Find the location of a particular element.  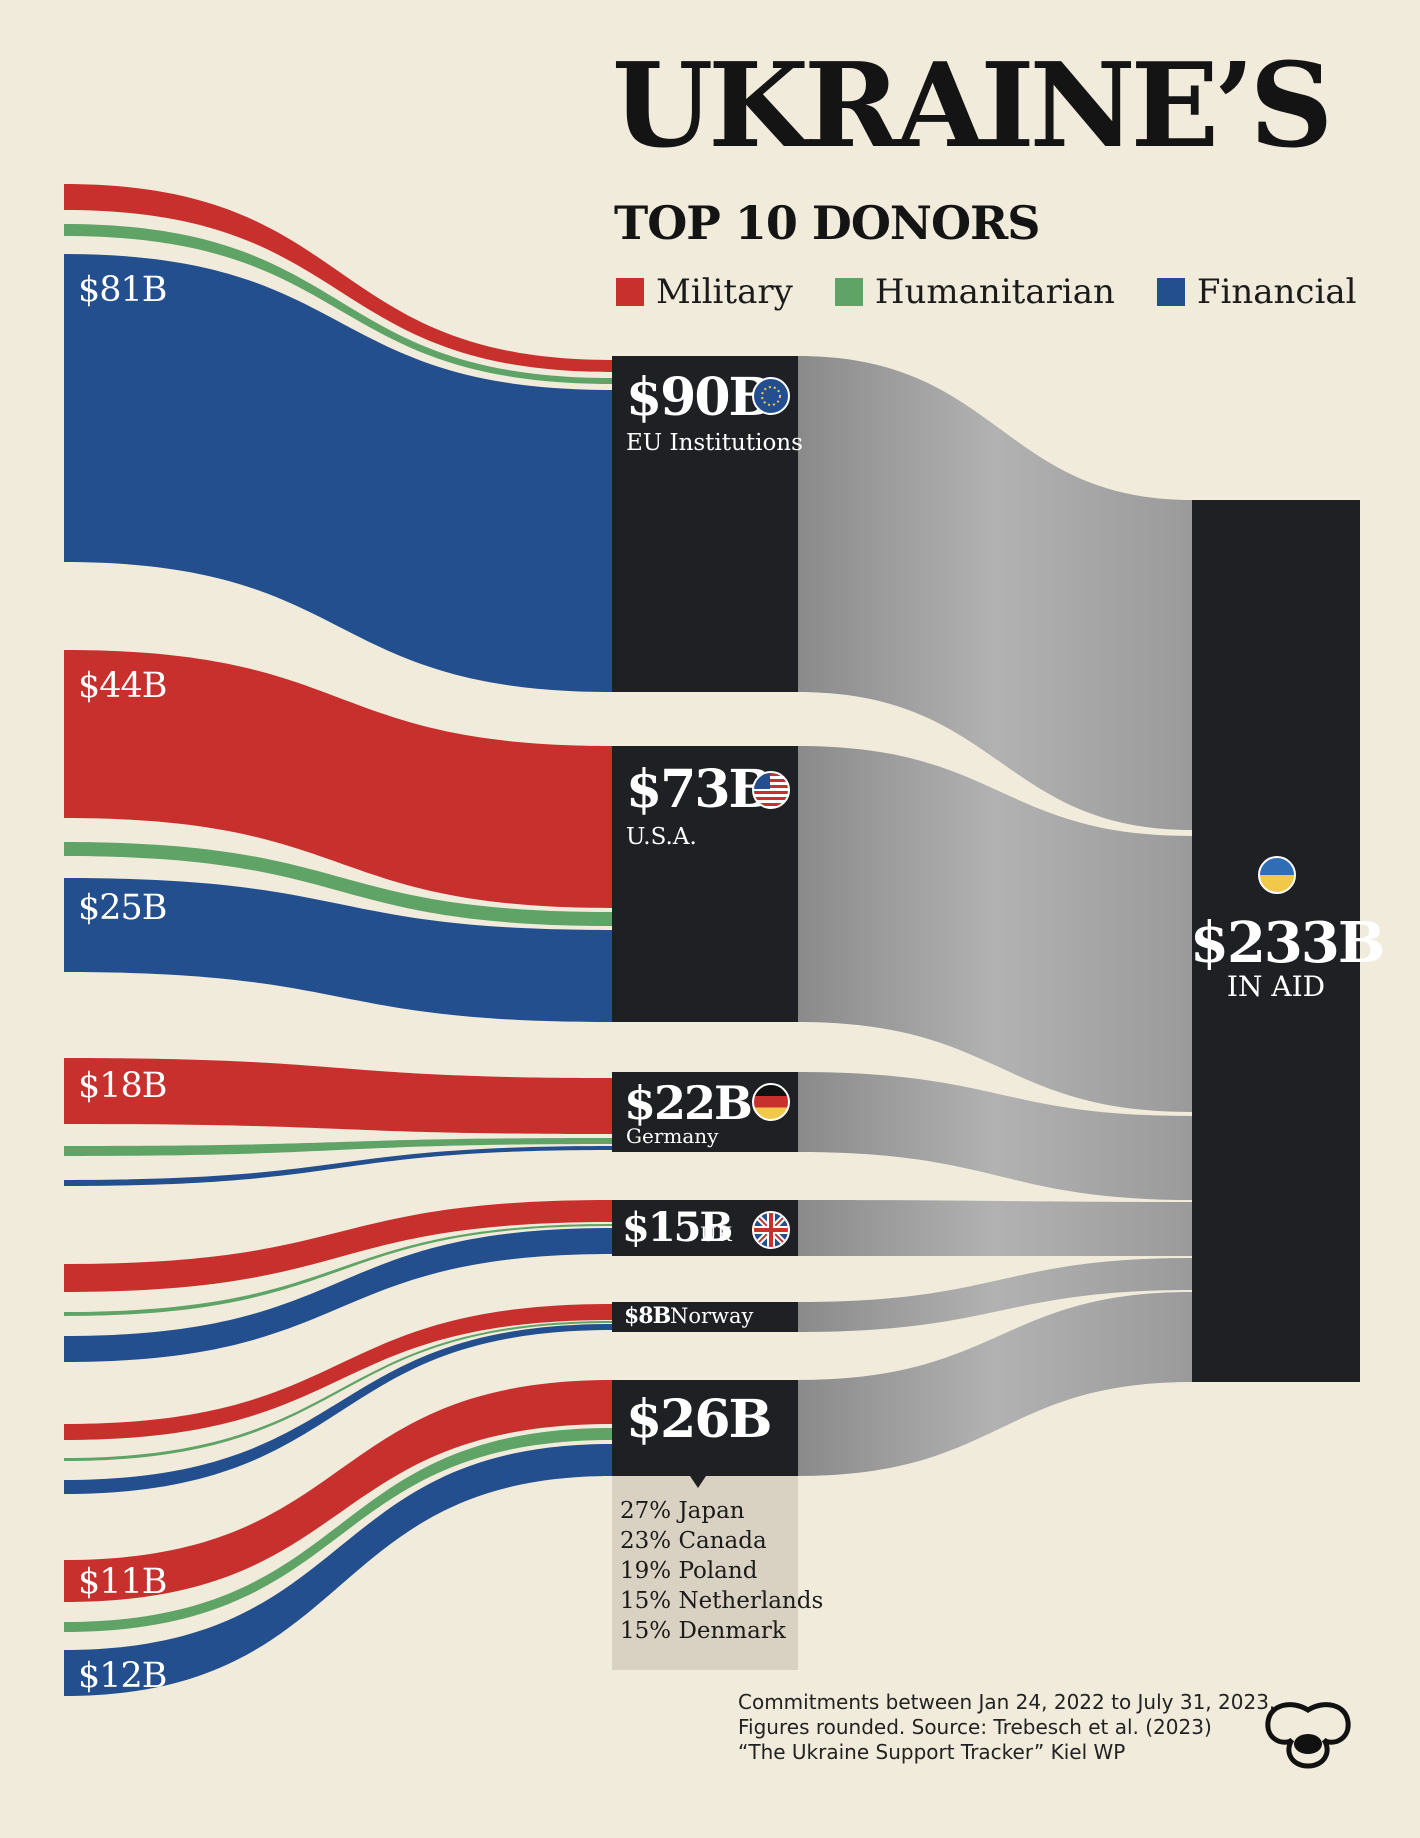

legend-swatch-humanitarian is located at coordinates (848, 292).